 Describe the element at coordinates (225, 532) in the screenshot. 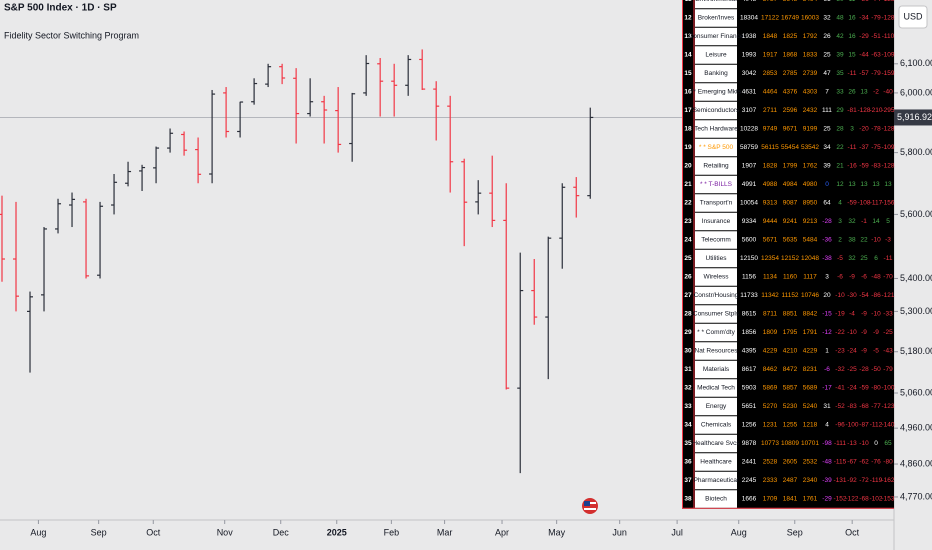

I see `x-tick-label: Nov` at that location.